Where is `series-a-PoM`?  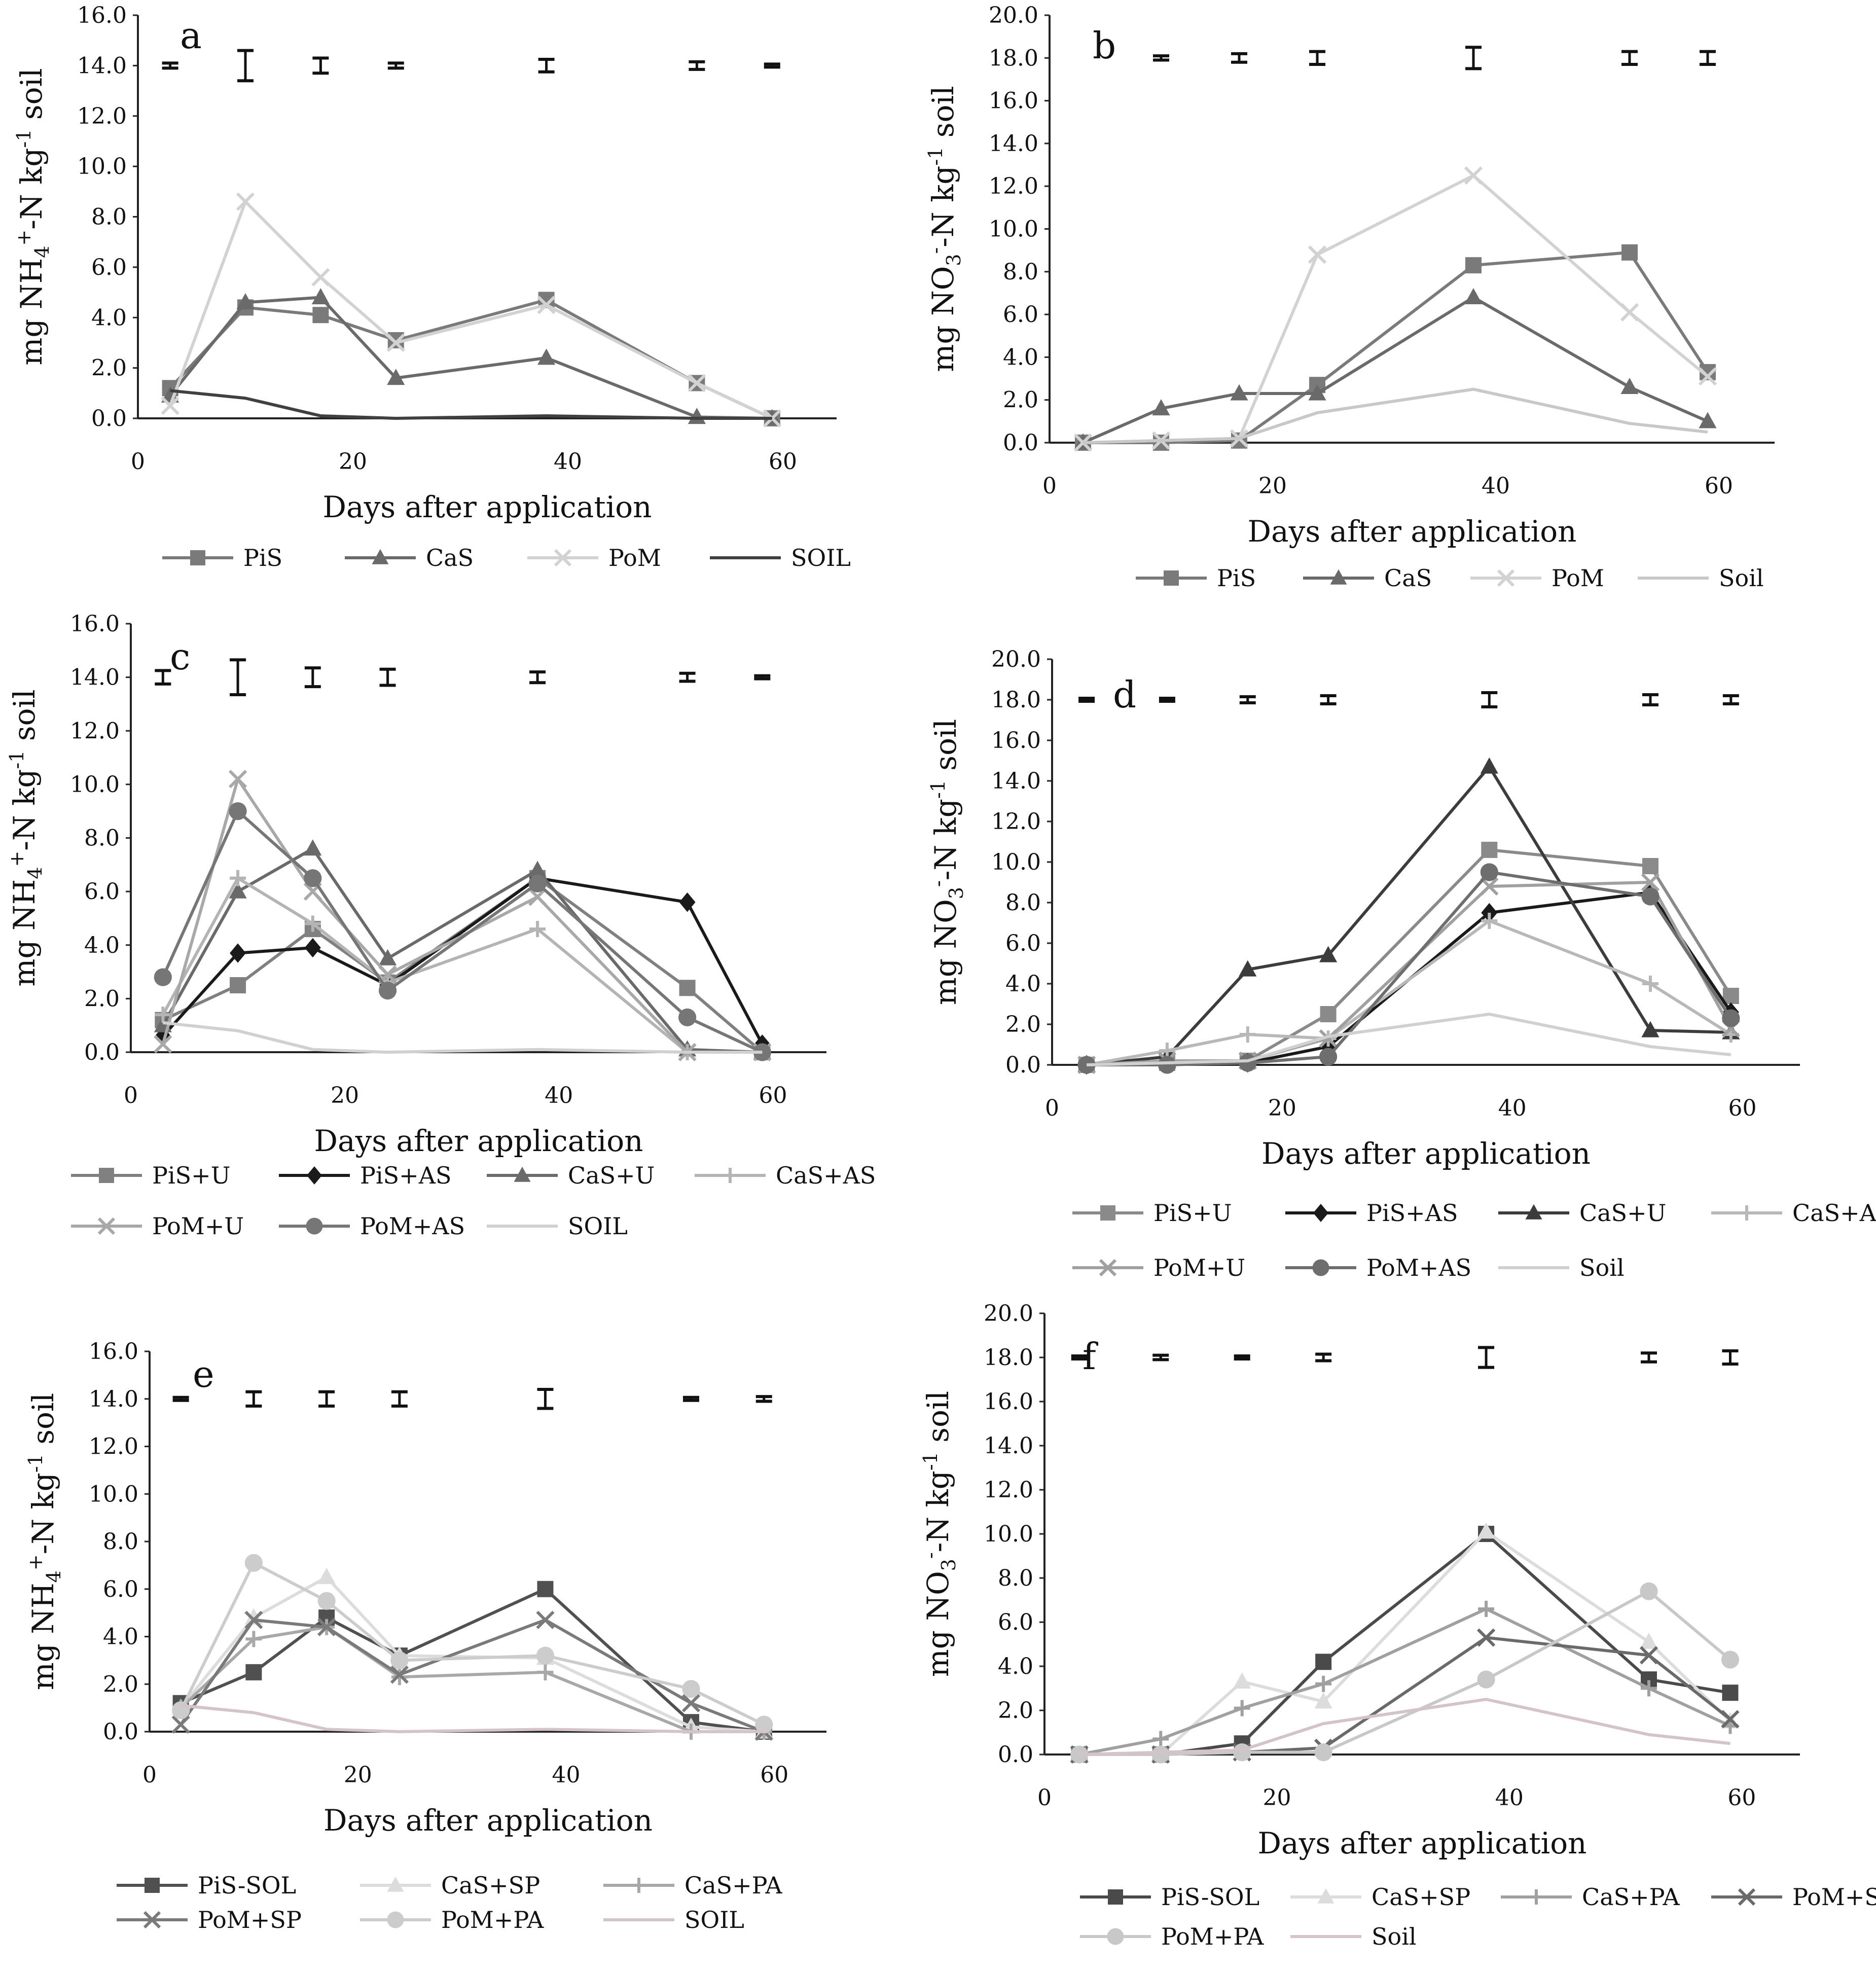 series-a-PoM is located at coordinates (471, 310).